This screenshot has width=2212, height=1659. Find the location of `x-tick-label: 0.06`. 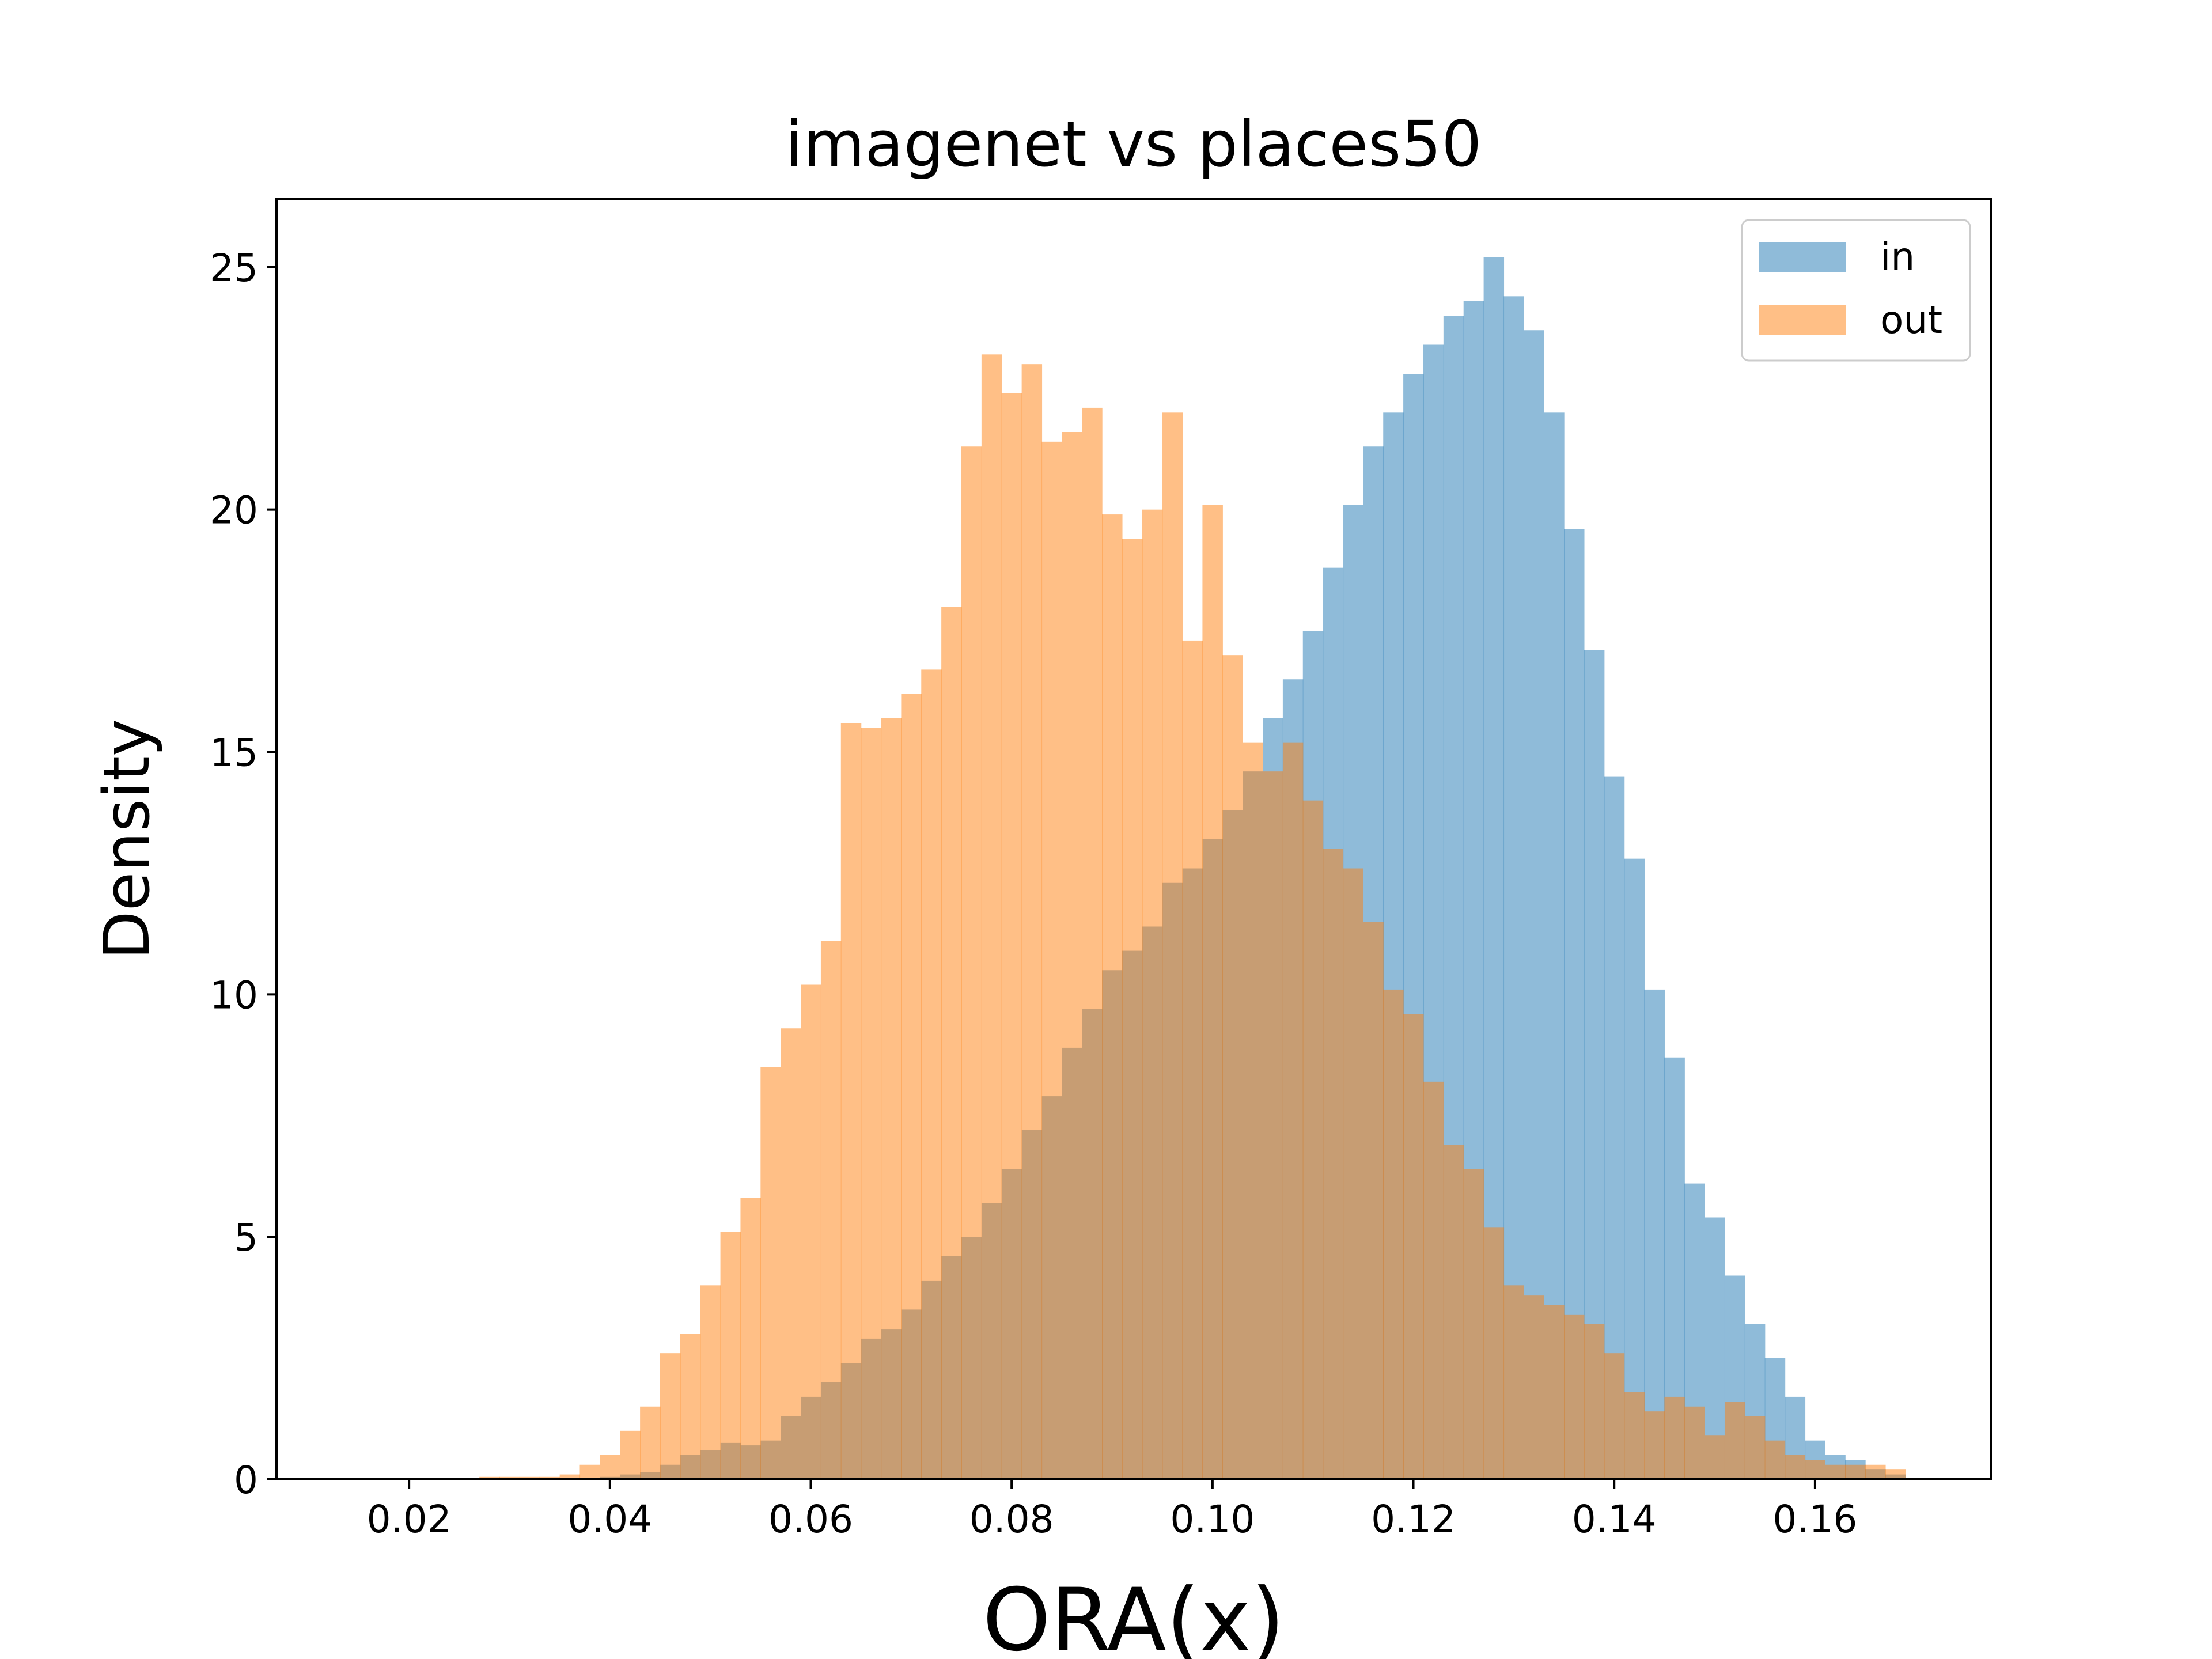

x-tick-label: 0.06 is located at coordinates (810, 1519).